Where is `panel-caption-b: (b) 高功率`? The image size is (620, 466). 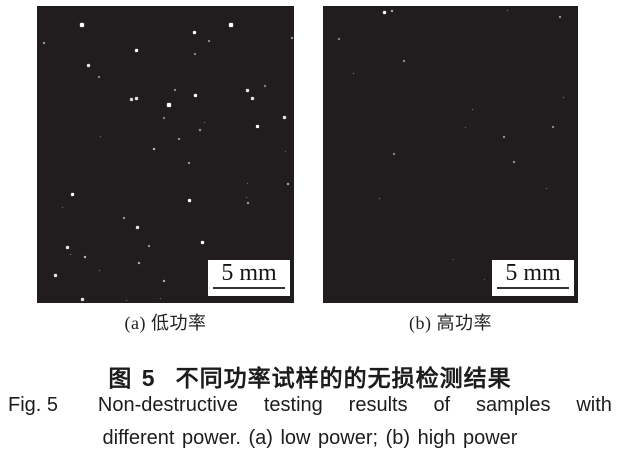 panel-caption-b: (b) 高功率 is located at coordinates (450, 323).